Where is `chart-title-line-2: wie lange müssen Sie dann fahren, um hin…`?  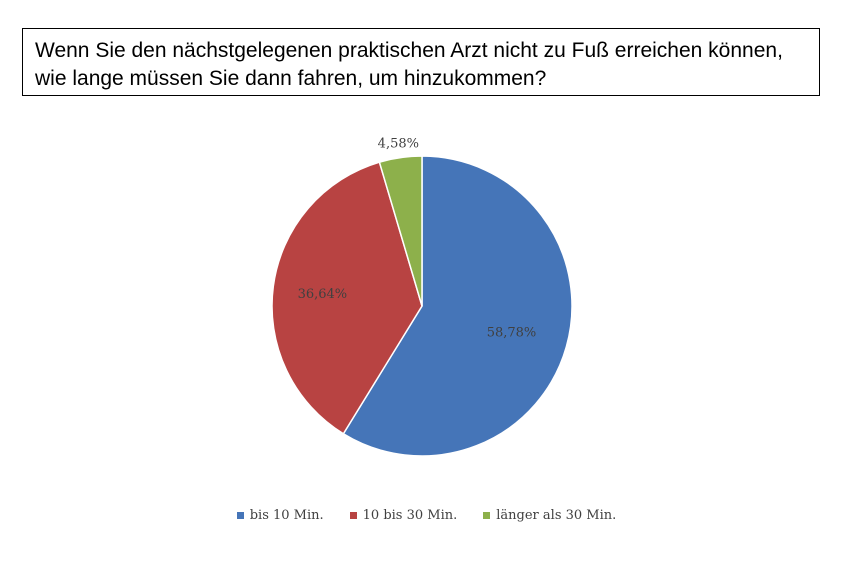
chart-title-line-2: wie lange müssen Sie dann fahren, um hin… is located at coordinates (291, 78).